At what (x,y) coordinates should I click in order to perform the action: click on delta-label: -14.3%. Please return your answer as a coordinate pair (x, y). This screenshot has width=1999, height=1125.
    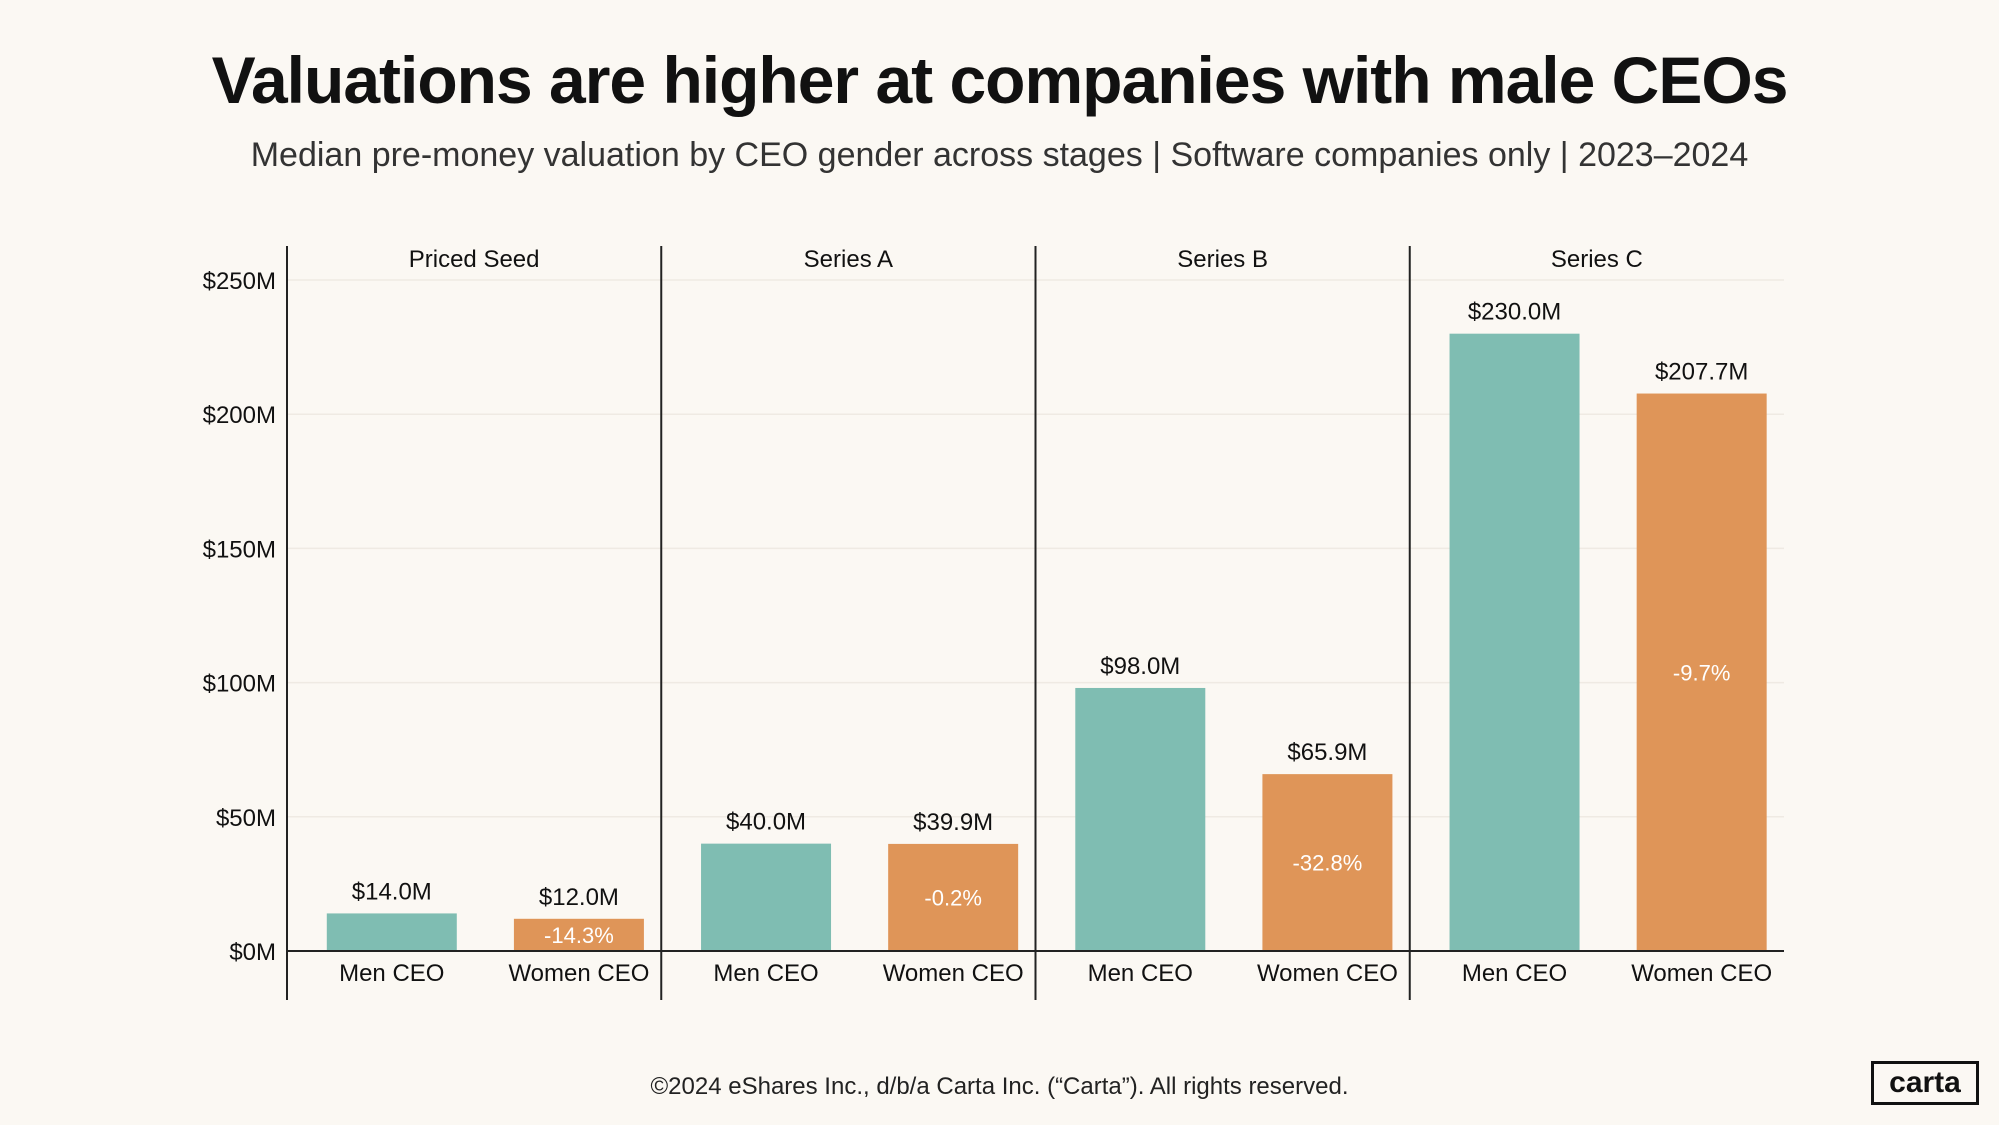
    Looking at the image, I should click on (579, 935).